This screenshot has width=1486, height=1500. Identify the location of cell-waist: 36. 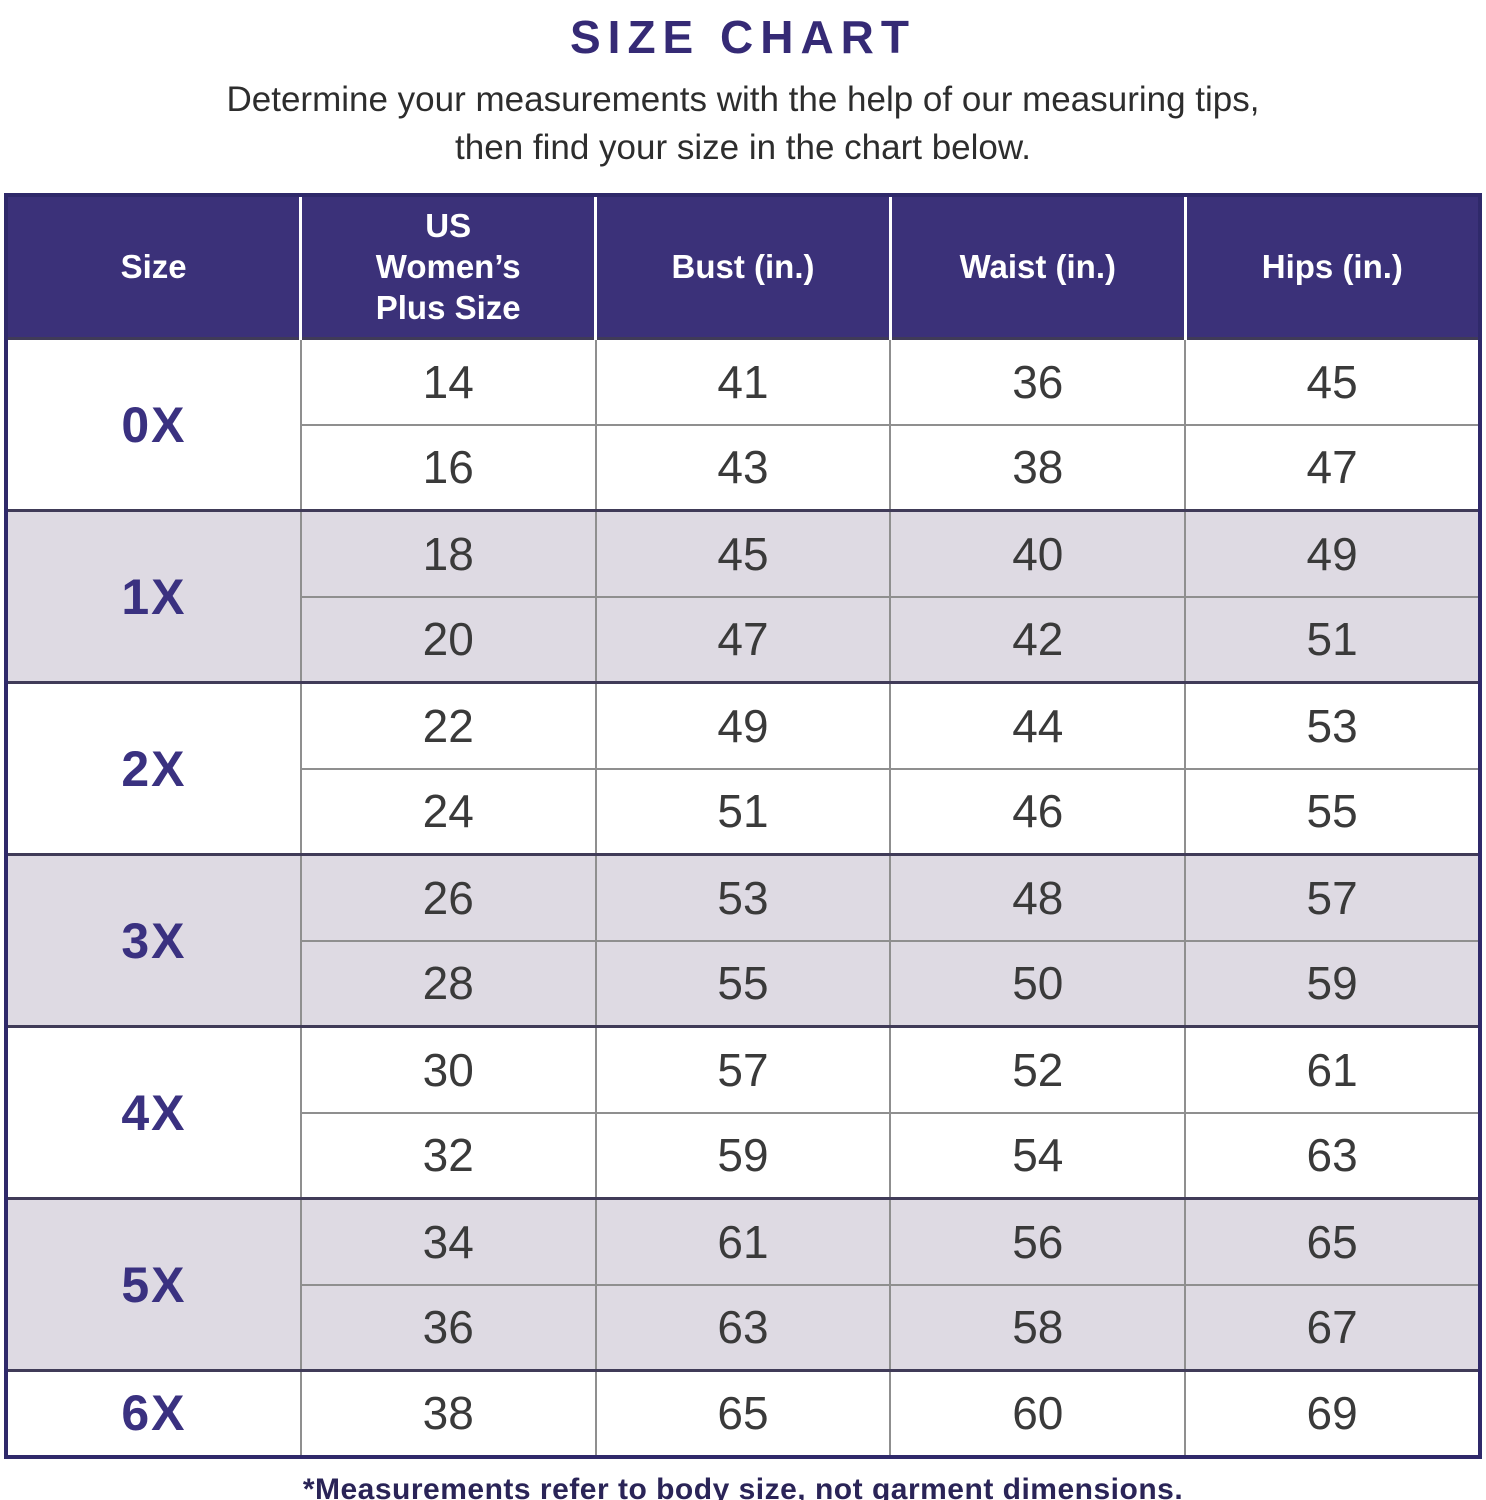
(1037, 381).